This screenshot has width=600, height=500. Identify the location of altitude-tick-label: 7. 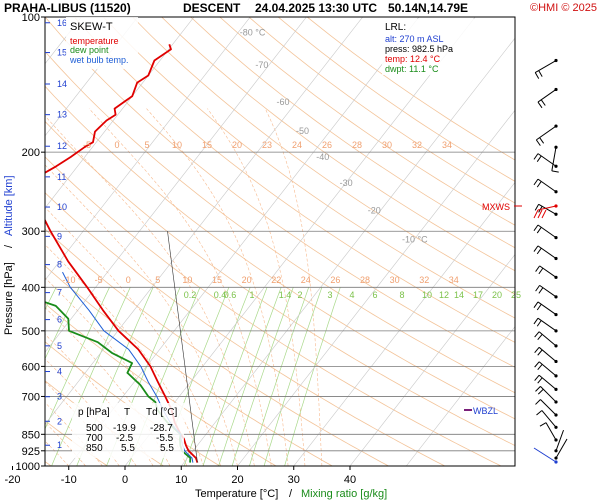
(59, 293).